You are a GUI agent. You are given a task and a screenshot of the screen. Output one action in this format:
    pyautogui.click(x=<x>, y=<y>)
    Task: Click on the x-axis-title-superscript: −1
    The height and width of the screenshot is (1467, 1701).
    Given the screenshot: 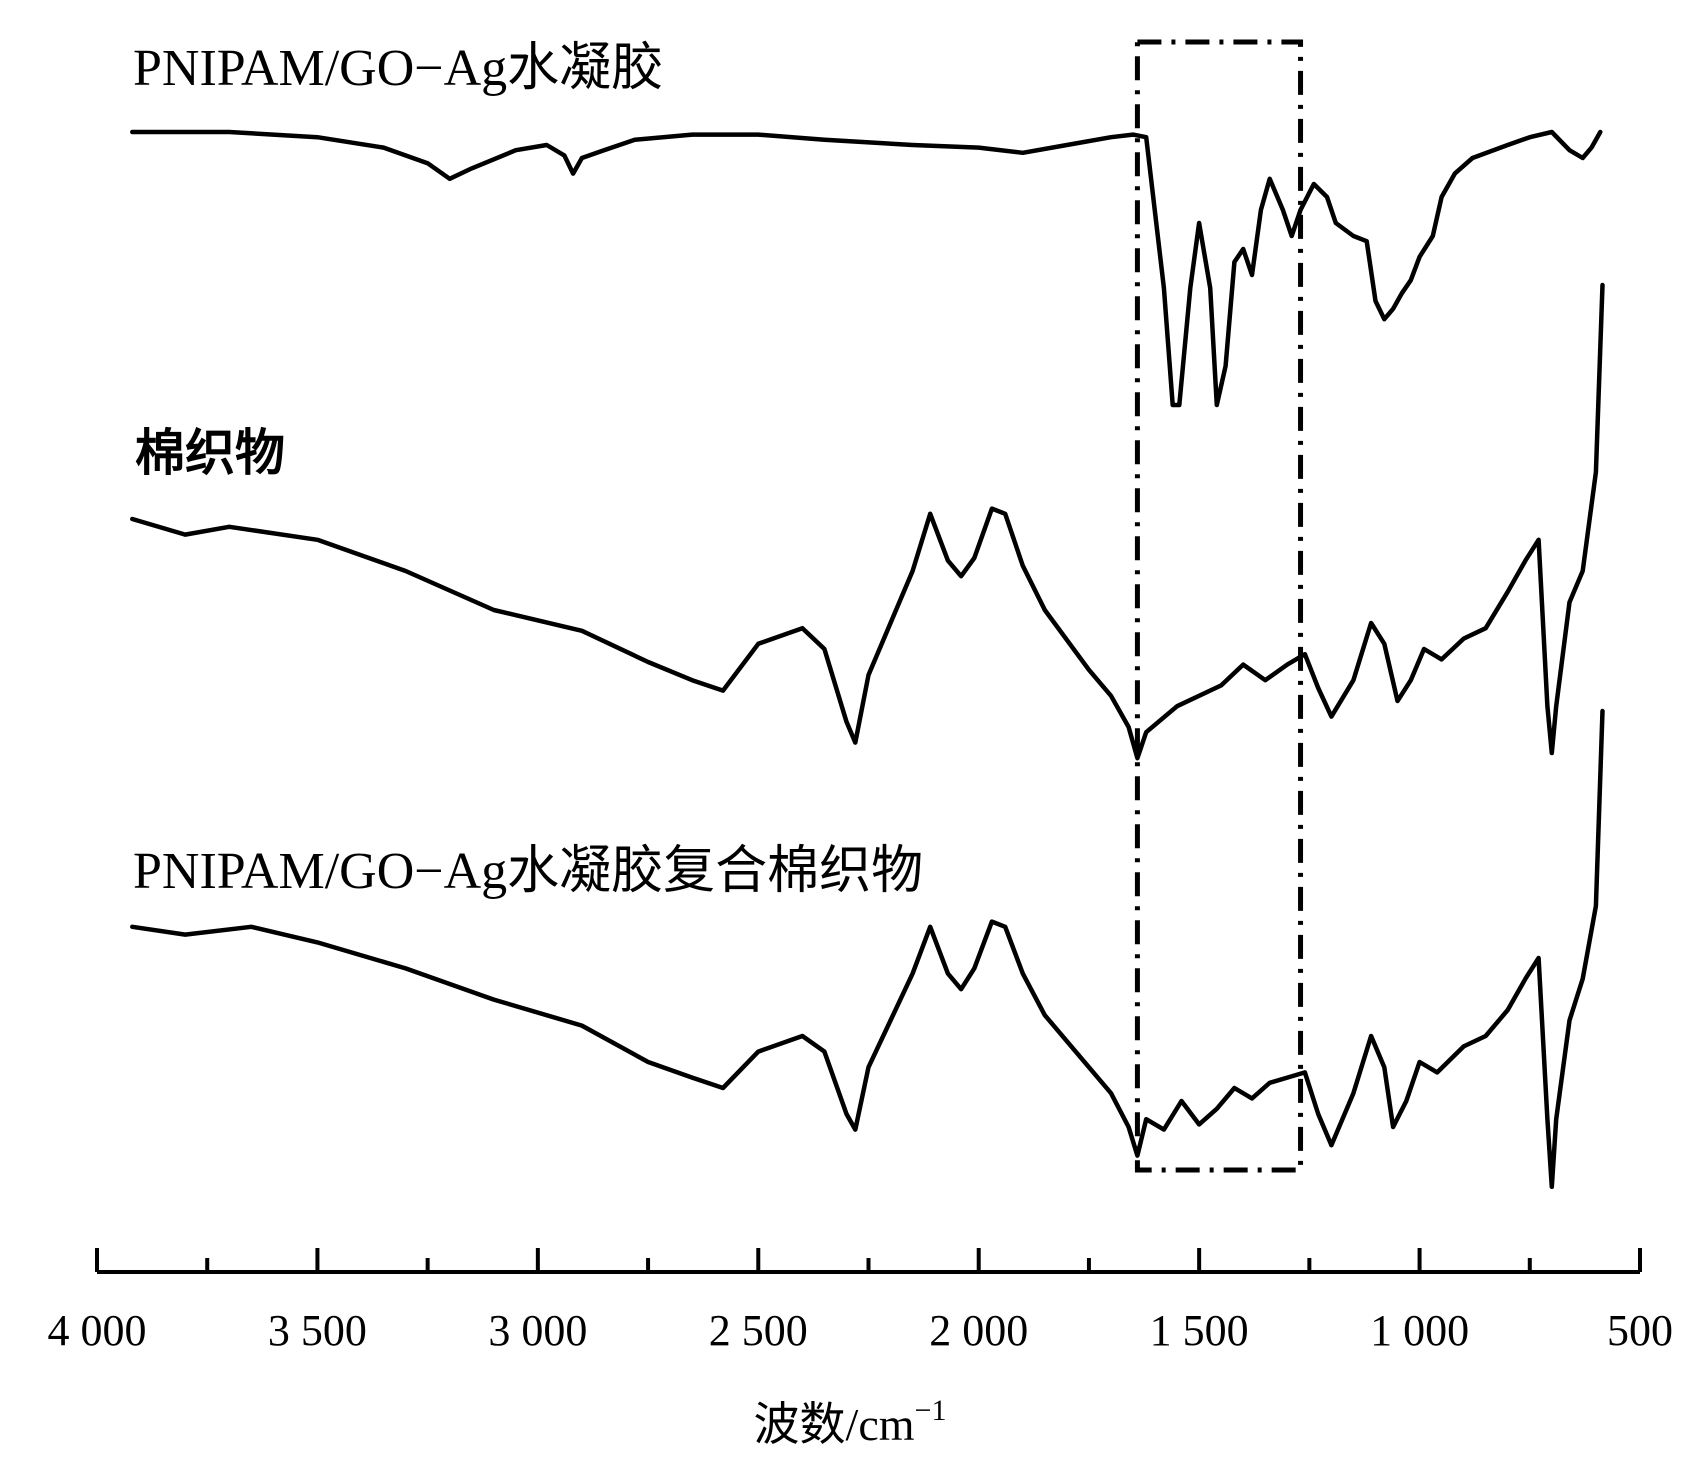 What is the action you would take?
    pyautogui.click(x=931, y=1410)
    